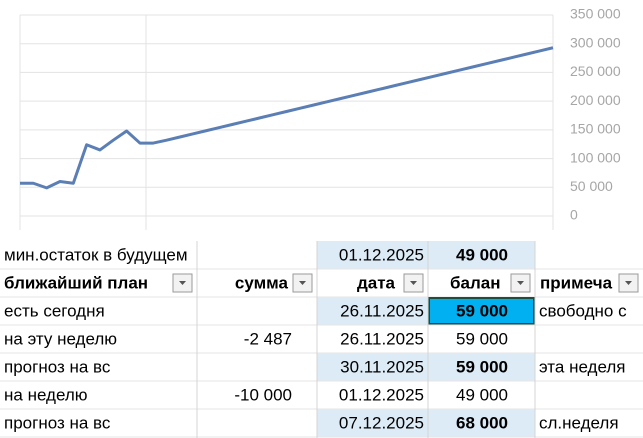  I want to click on selected-cell, so click(481, 311).